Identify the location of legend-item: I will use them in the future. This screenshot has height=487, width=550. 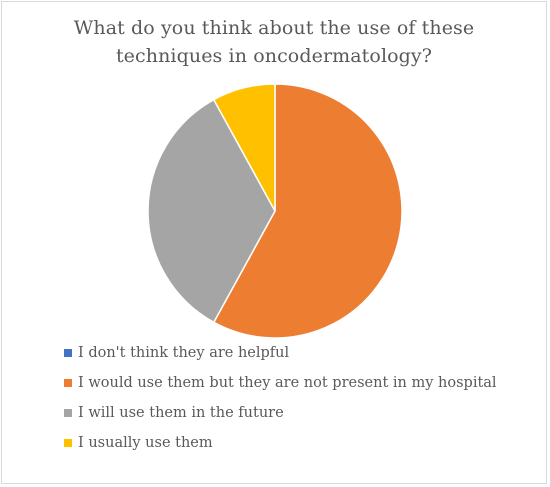
(280, 413).